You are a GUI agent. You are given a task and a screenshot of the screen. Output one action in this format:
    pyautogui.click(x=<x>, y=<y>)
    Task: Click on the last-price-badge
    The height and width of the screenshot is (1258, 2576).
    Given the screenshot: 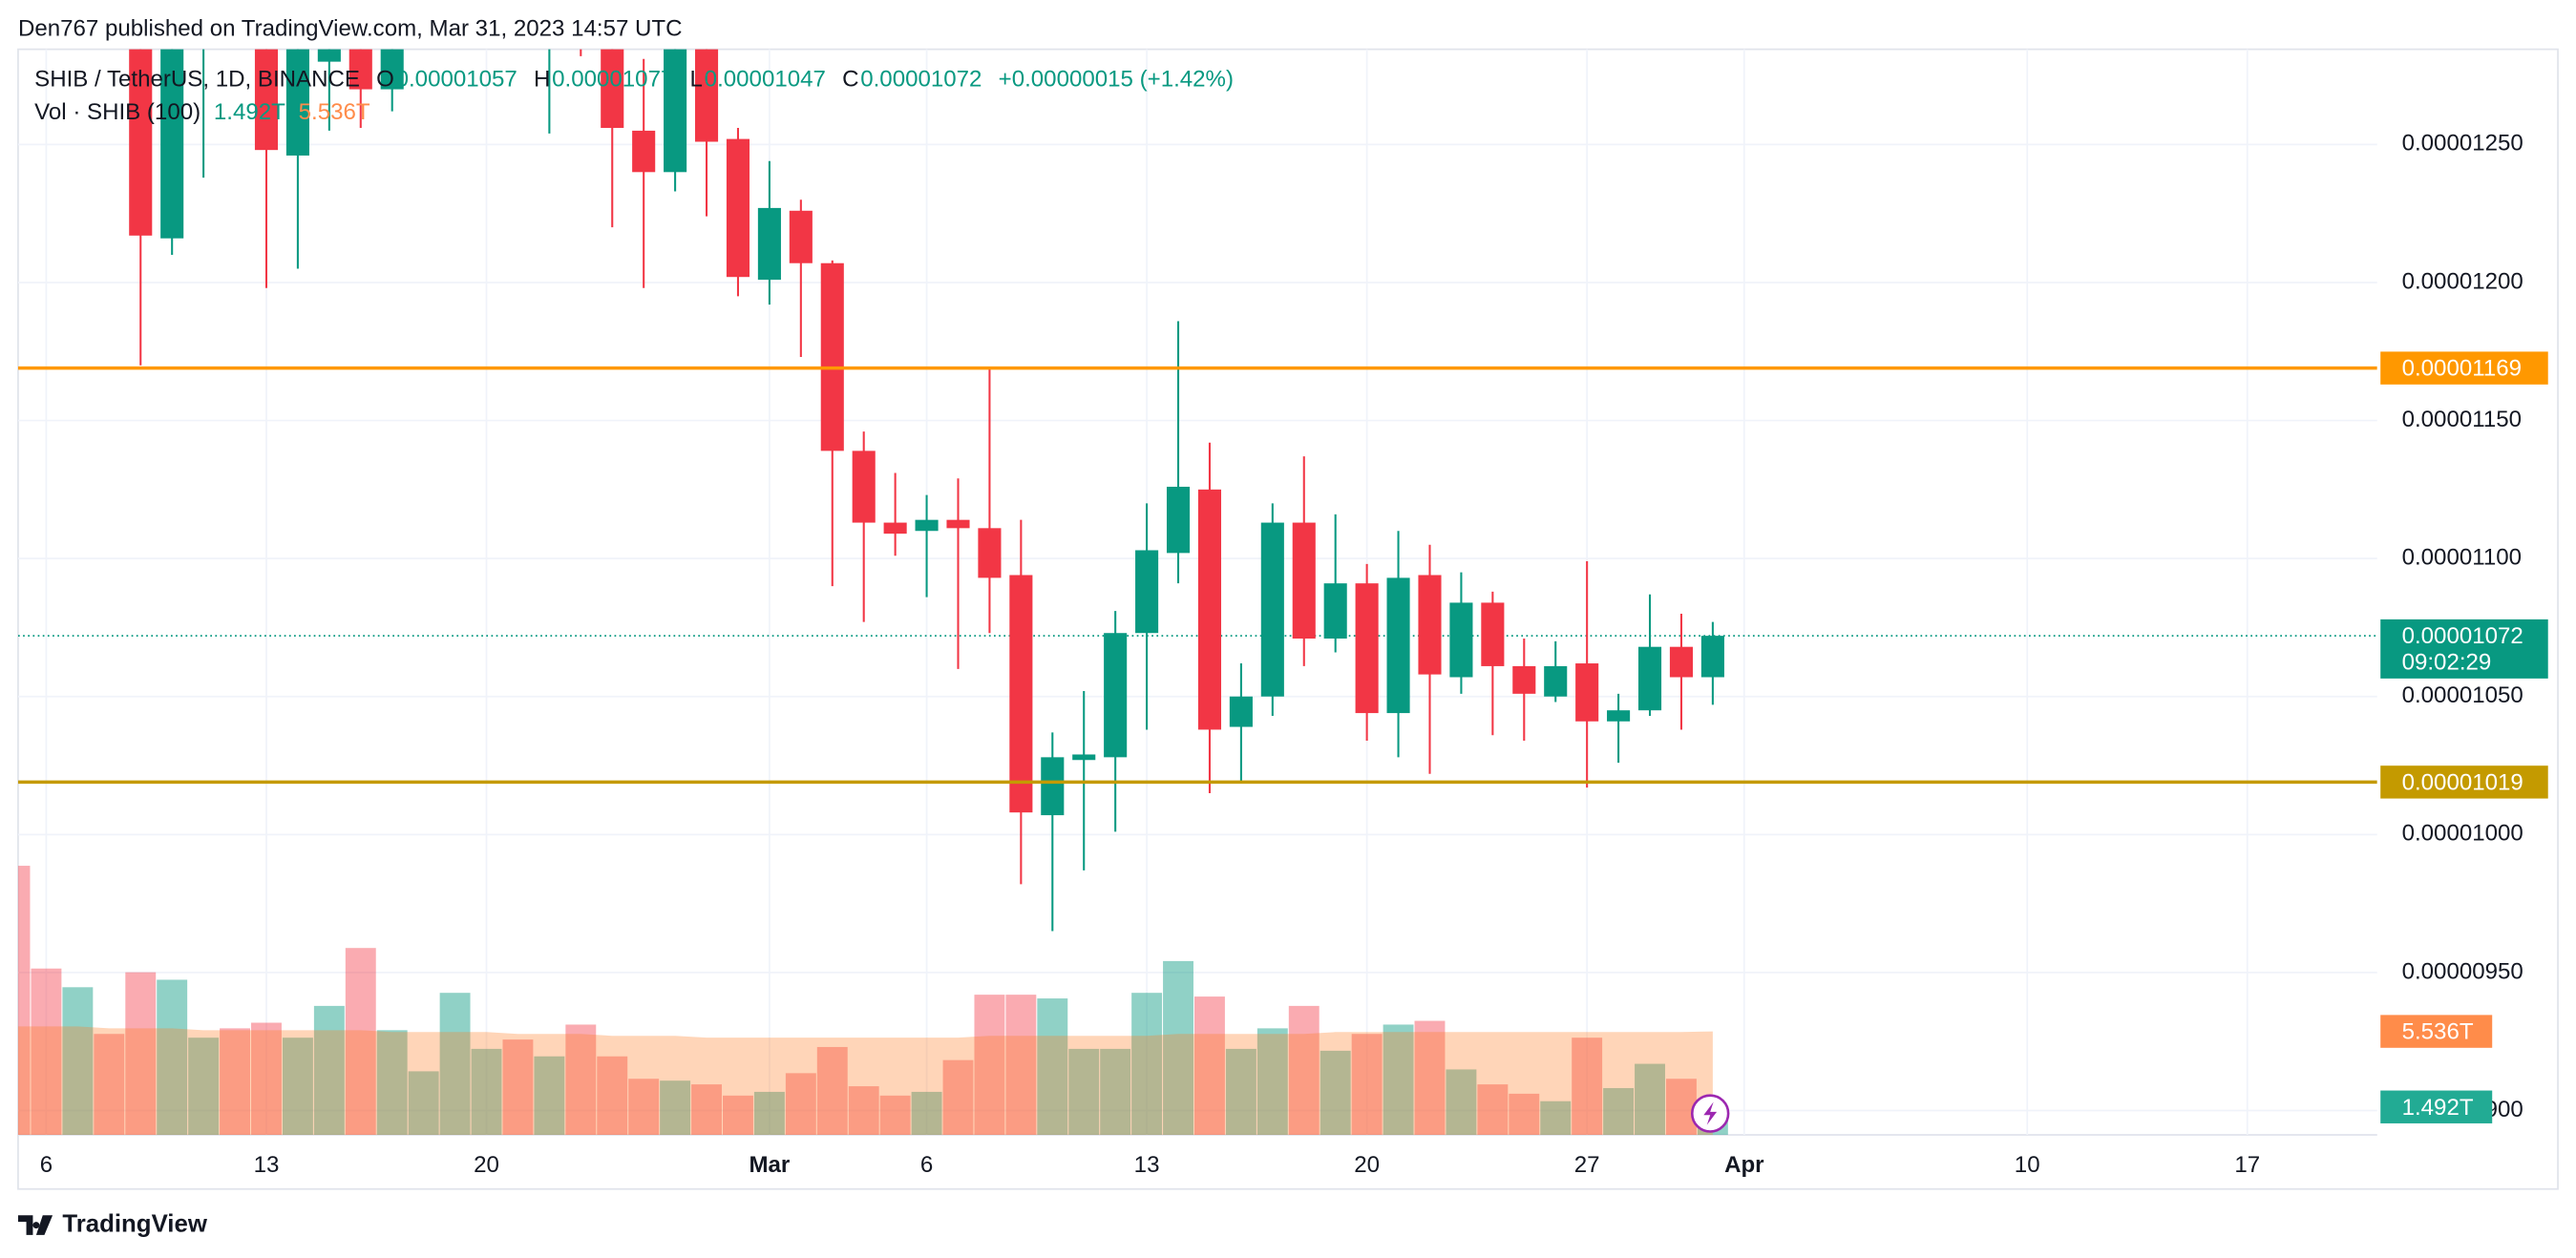 What is the action you would take?
    pyautogui.click(x=2464, y=649)
    